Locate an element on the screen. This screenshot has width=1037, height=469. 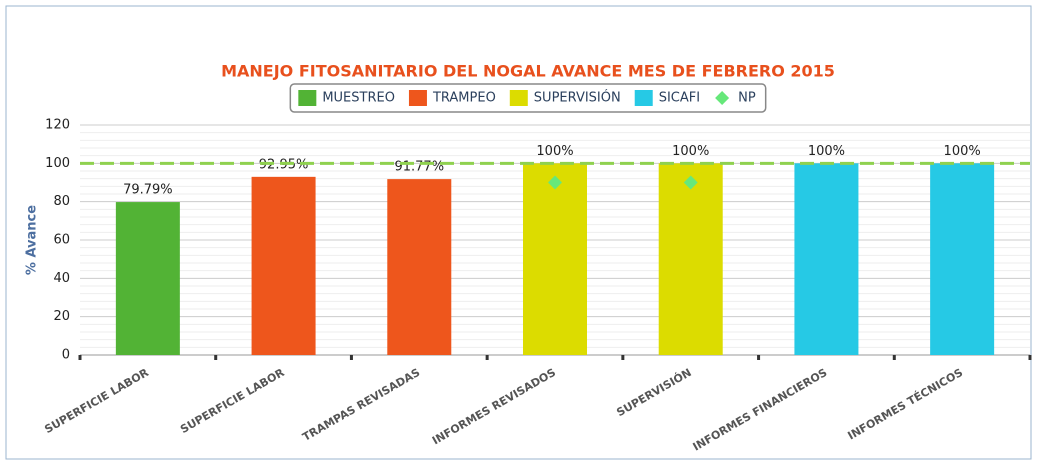
y-tick-label: 60 is located at coordinates (61, 240).